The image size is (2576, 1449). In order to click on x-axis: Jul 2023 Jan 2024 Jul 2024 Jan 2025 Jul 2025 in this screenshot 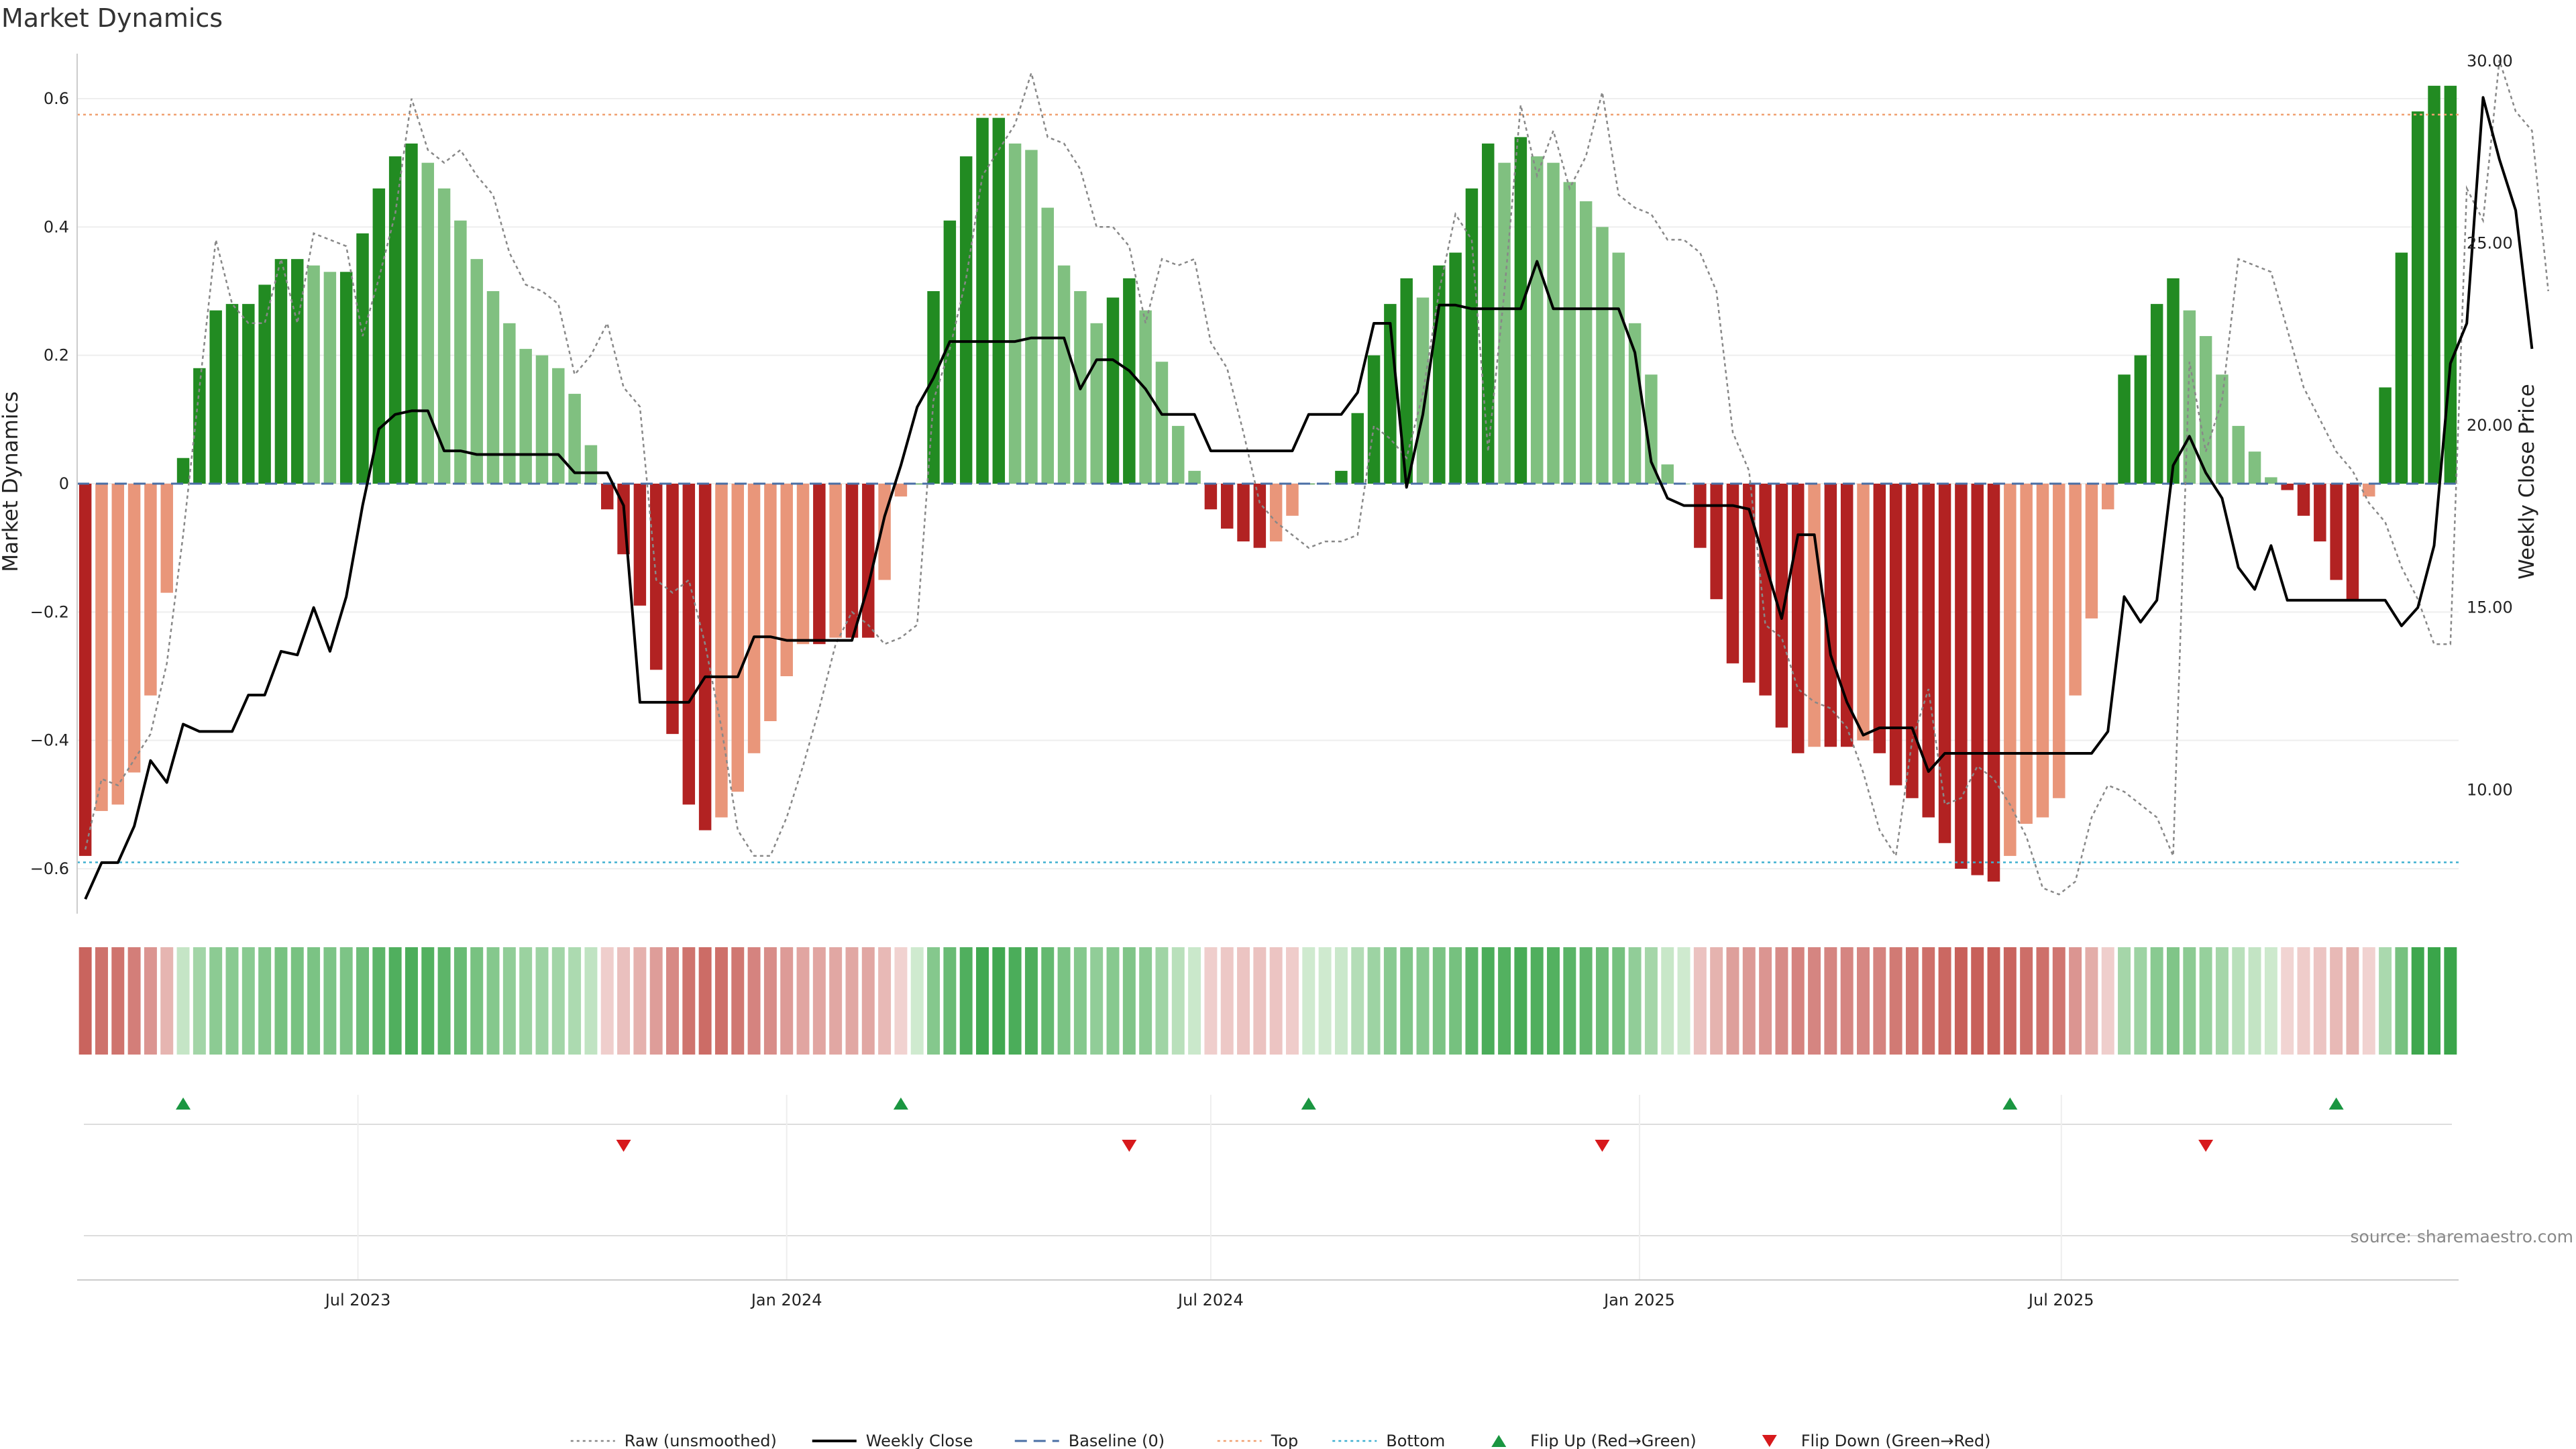, I will do `click(1268, 1202)`.